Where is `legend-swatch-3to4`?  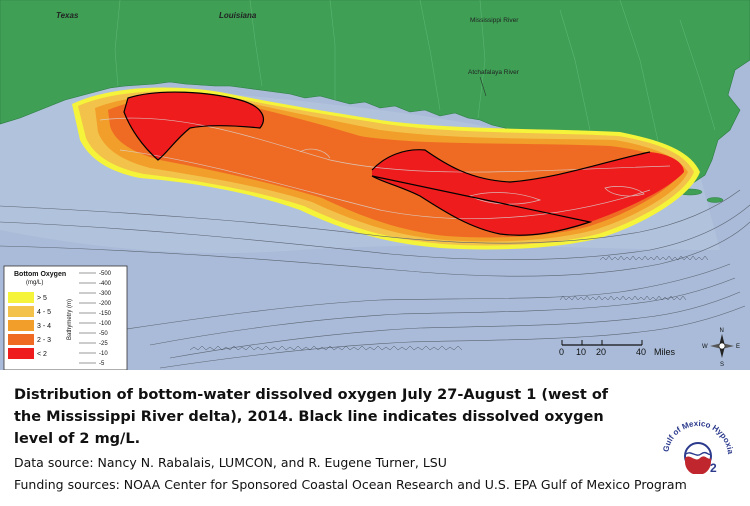 legend-swatch-3to4 is located at coordinates (21, 325).